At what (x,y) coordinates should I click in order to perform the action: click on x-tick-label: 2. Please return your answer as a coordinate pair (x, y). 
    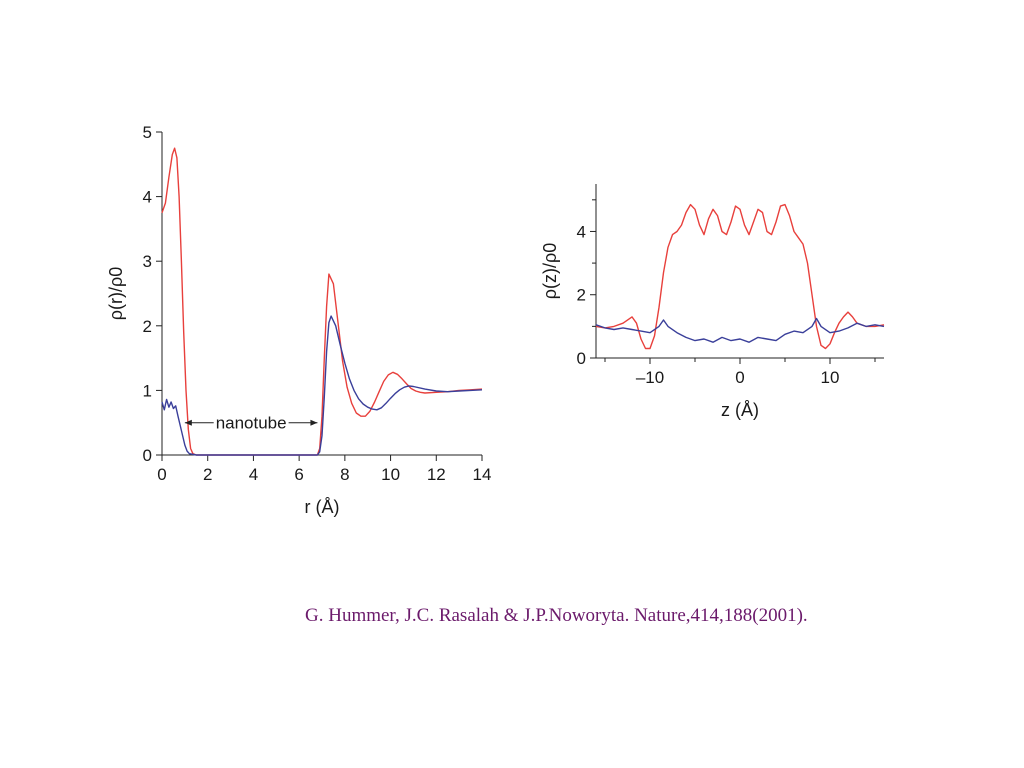
    Looking at the image, I should click on (207, 474).